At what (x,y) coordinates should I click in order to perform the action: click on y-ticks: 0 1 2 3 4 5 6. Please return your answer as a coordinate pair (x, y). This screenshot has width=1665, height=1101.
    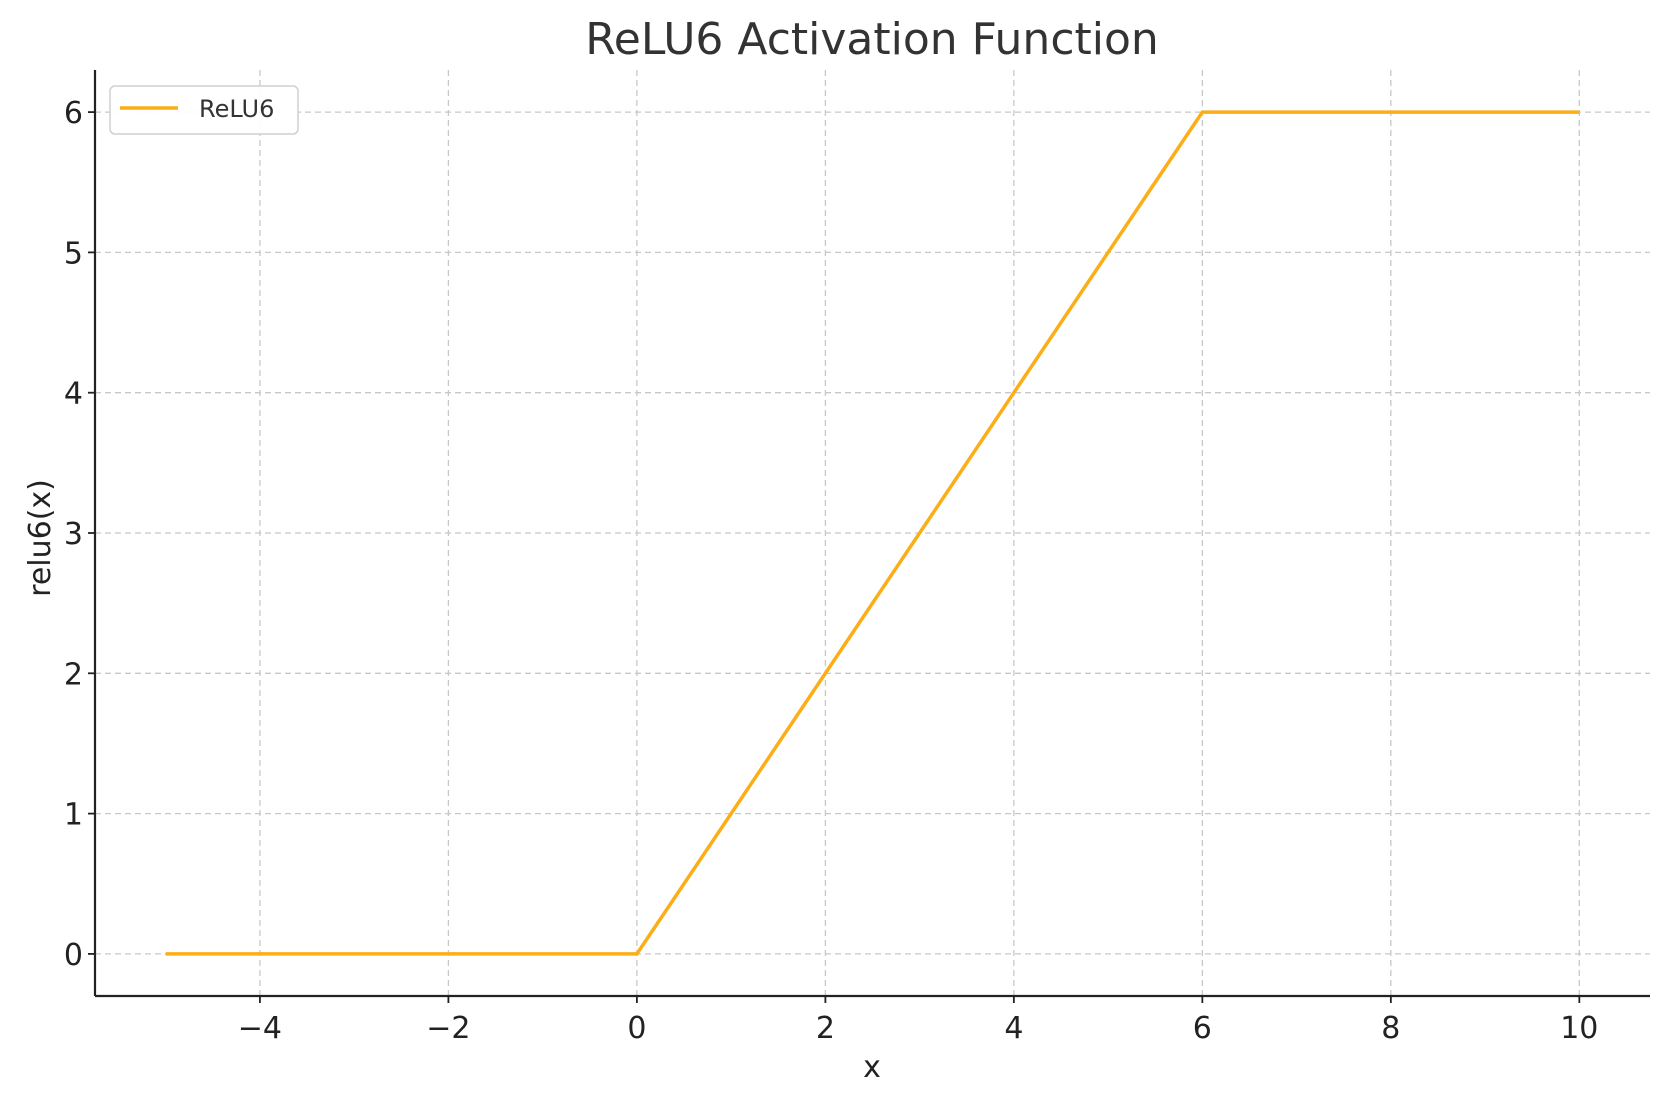
    Looking at the image, I should click on (79, 534).